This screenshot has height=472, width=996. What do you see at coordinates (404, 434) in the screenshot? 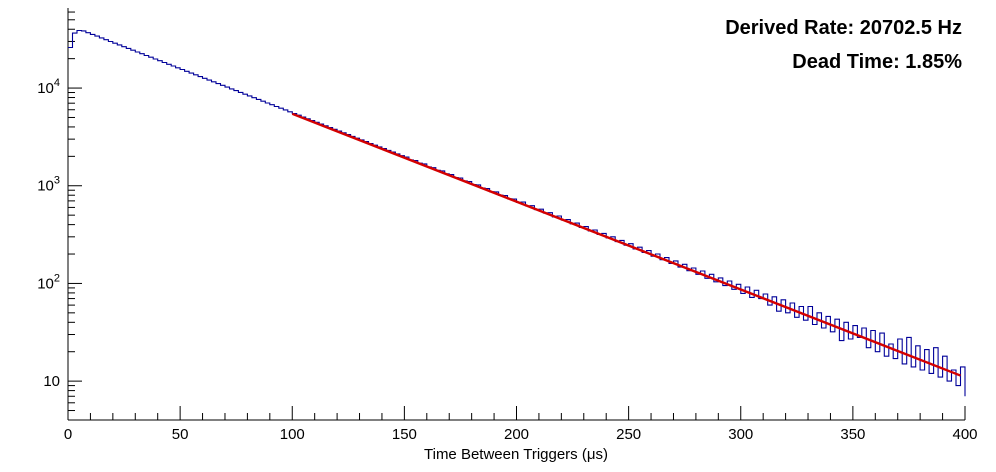
I see `x-tick-label: 150` at bounding box center [404, 434].